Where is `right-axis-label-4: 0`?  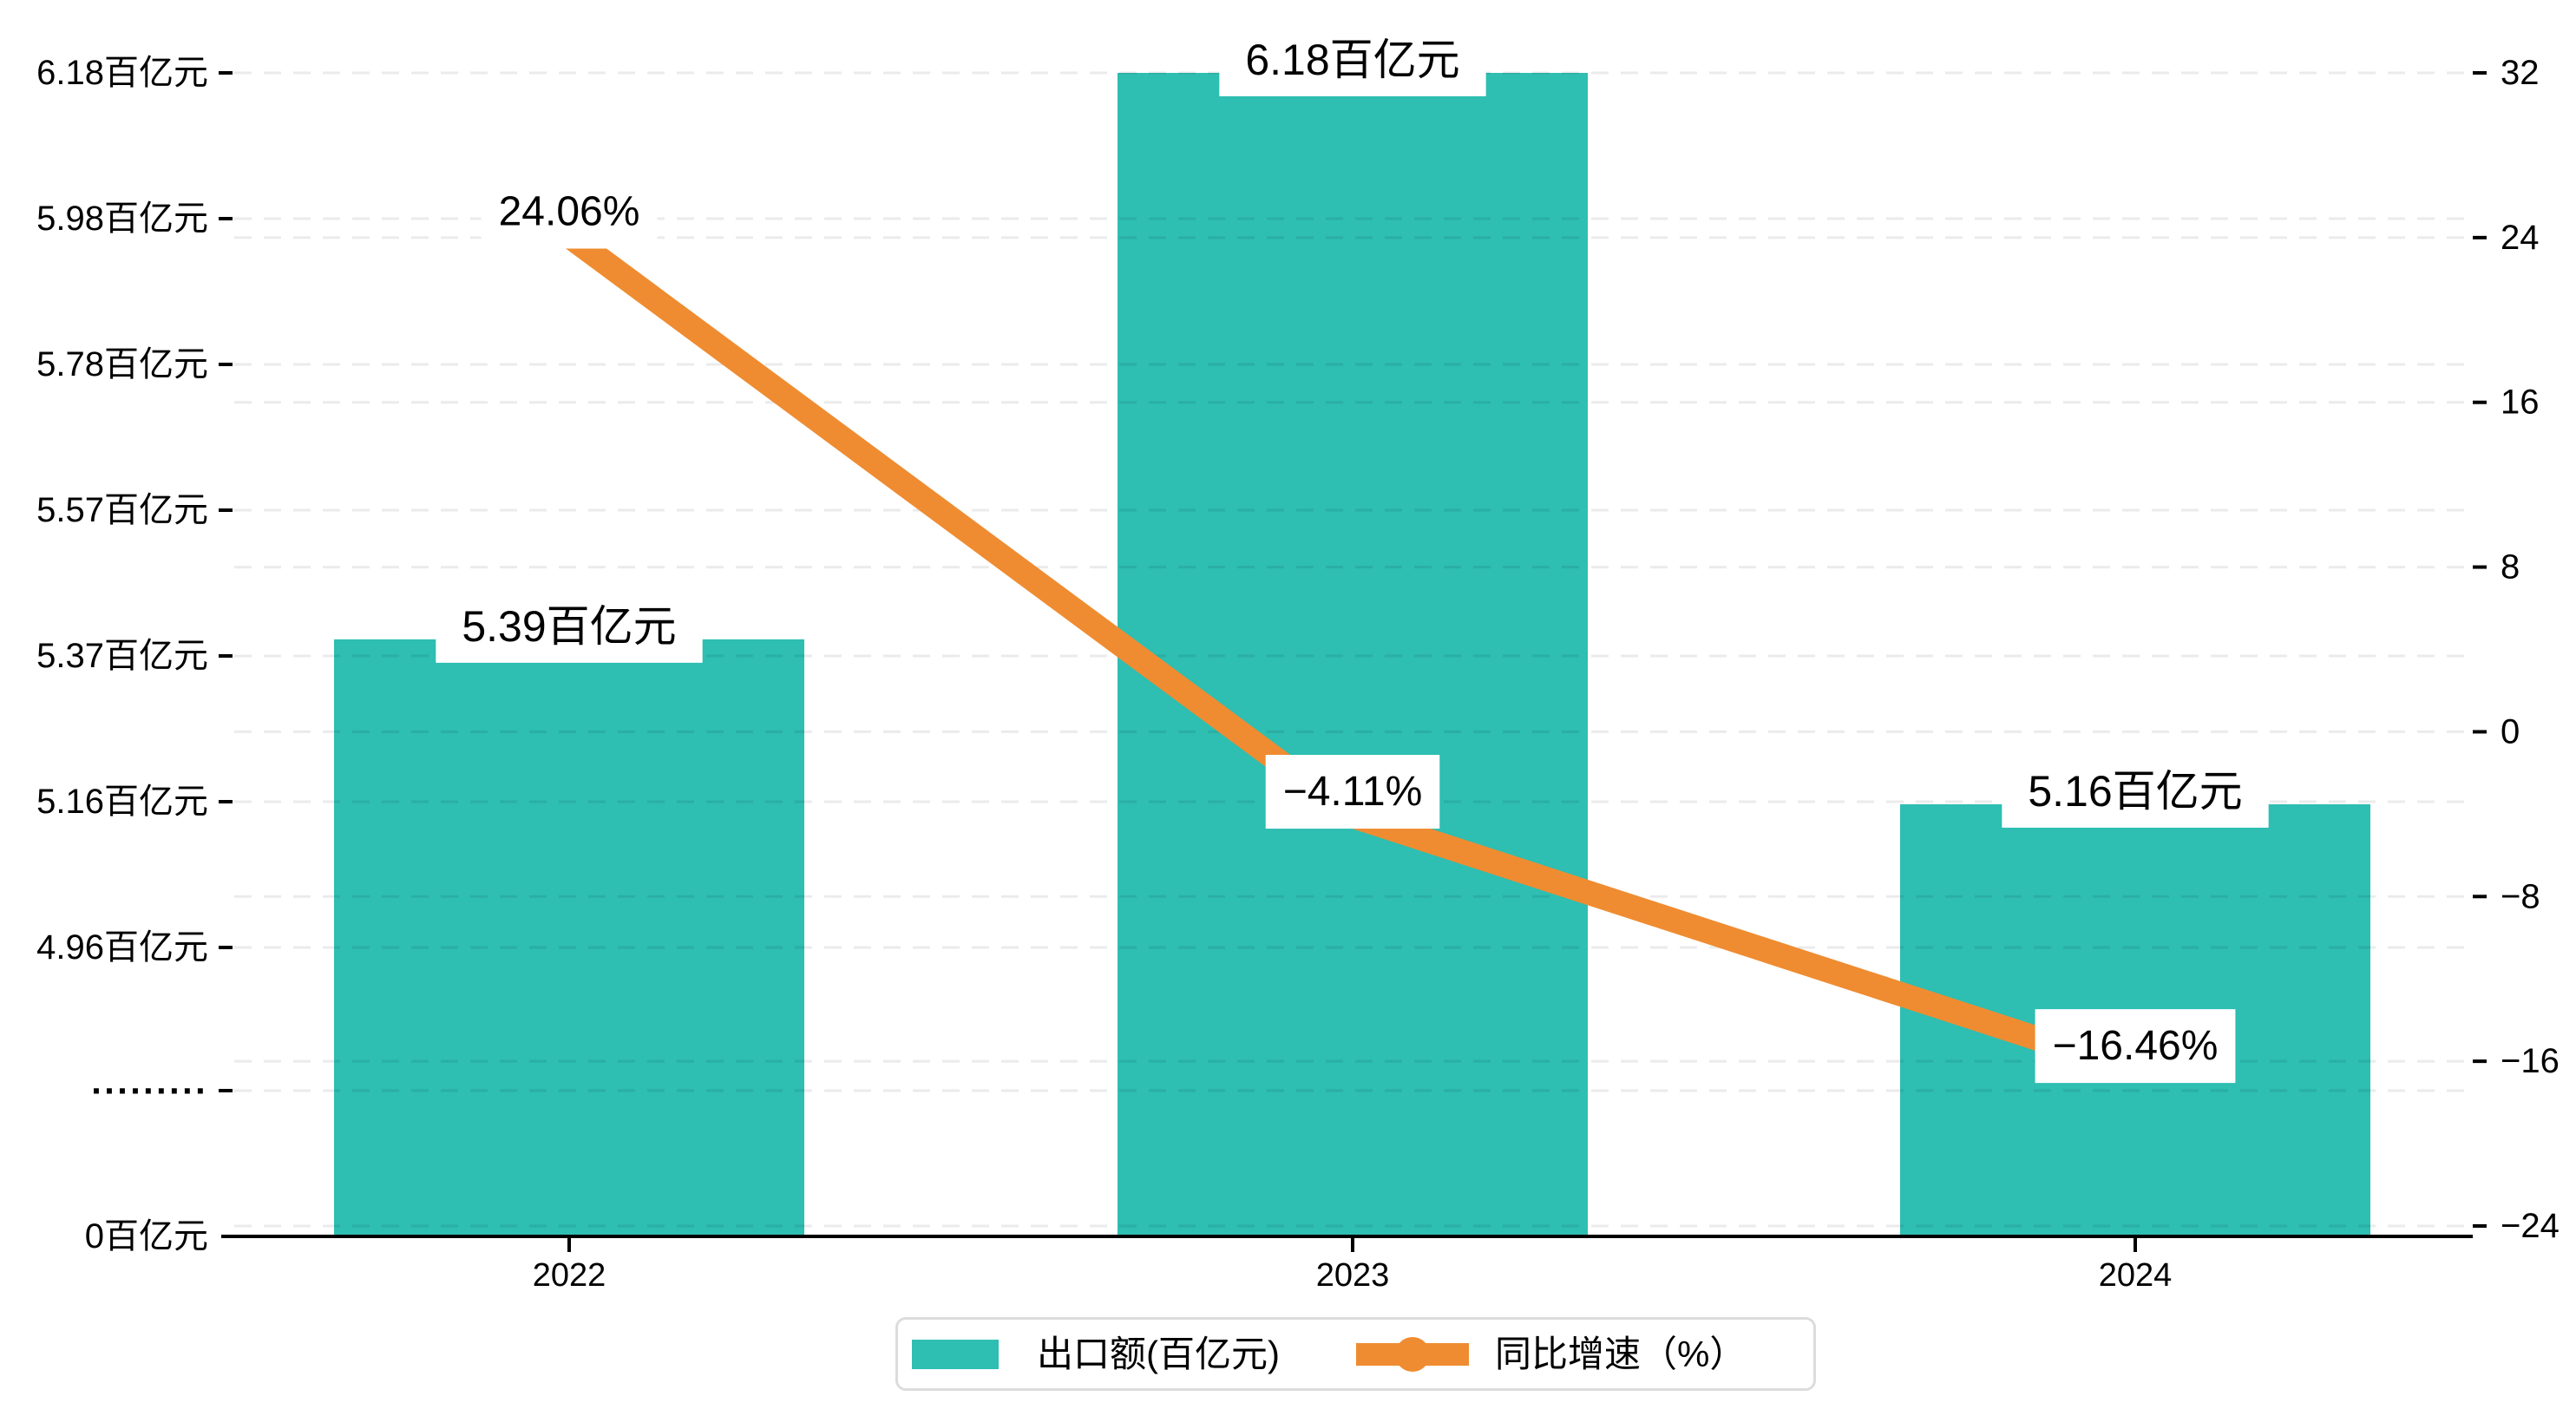
right-axis-label-4: 0 is located at coordinates (2510, 732).